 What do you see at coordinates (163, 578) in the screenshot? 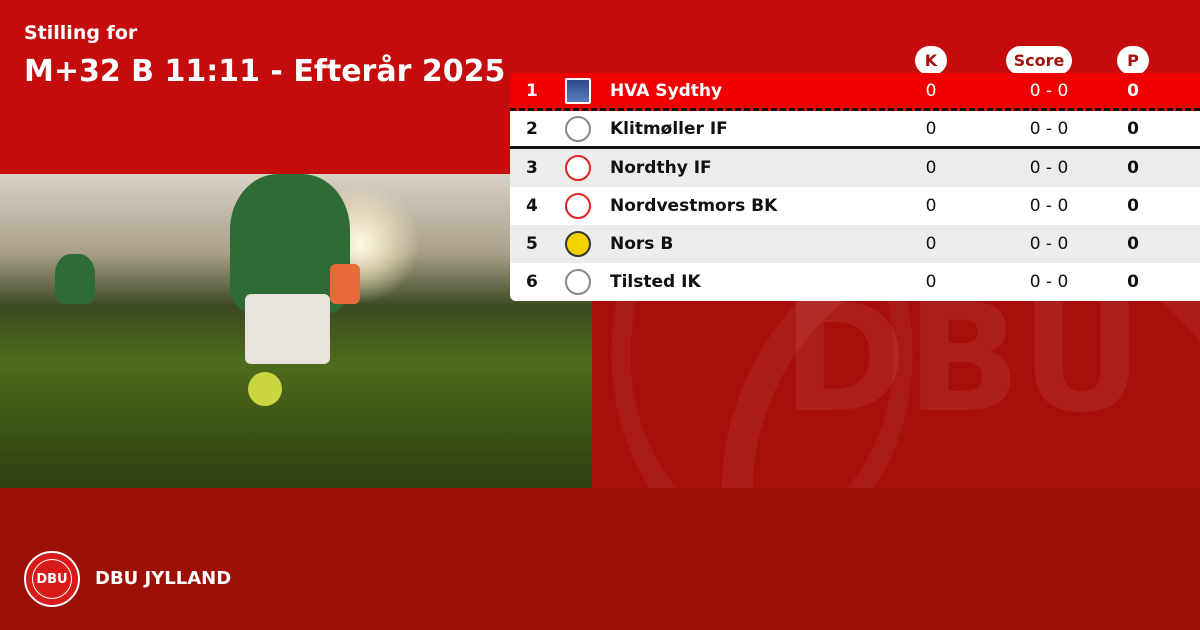
I see `brand-name: DBU JYLLAND` at bounding box center [163, 578].